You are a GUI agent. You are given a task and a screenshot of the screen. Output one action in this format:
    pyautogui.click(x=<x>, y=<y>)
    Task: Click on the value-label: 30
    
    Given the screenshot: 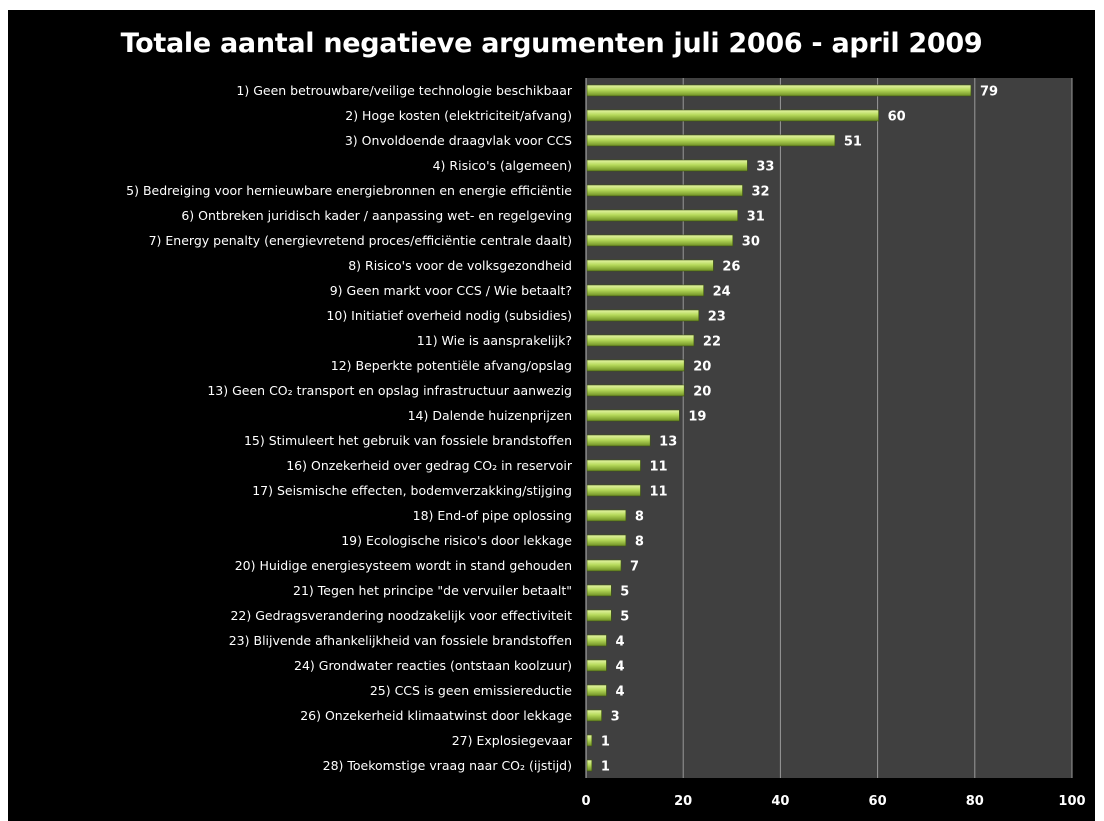 What is the action you would take?
    pyautogui.click(x=751, y=242)
    